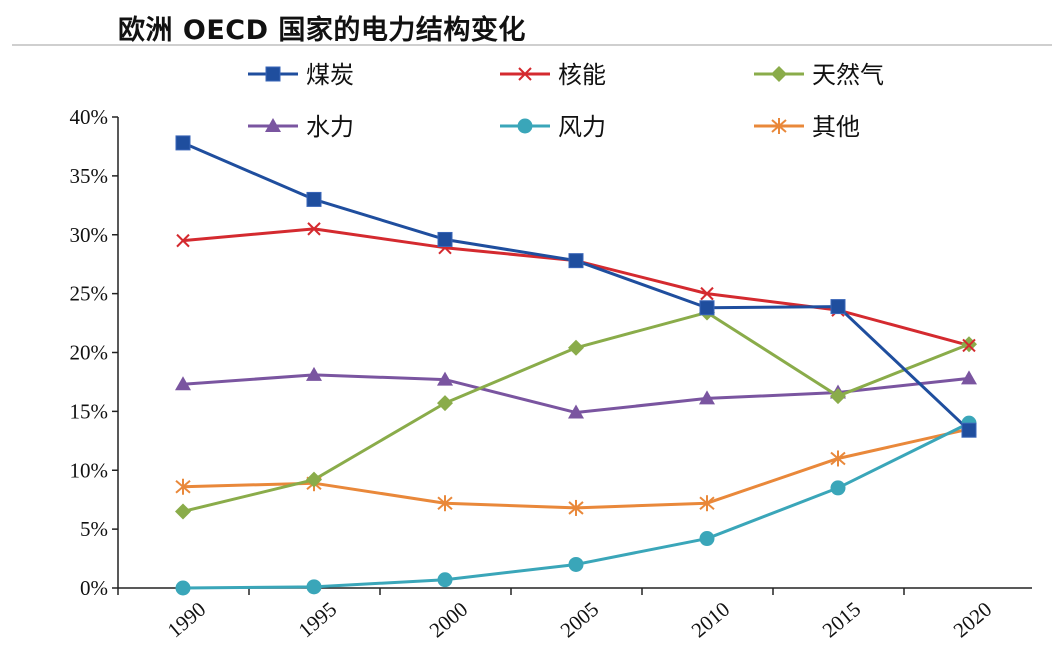 Image resolution: width=1062 pixels, height=657 pixels. Describe the element at coordinates (532, 45) in the screenshot. I see `title-divider` at that location.